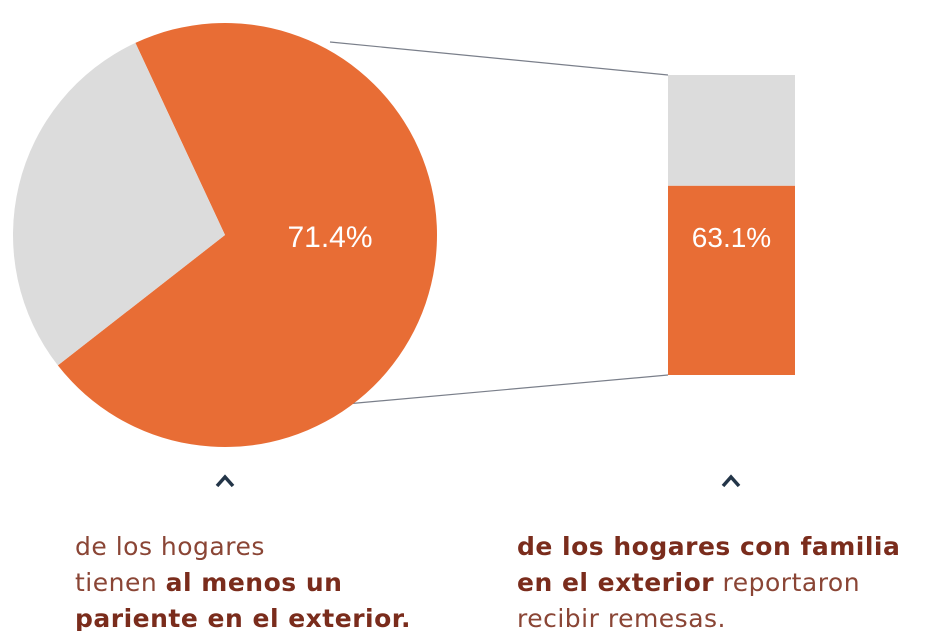 Image resolution: width=945 pixels, height=631 pixels. Describe the element at coordinates (787, 582) in the screenshot. I see `caption-text: reportaron` at that location.